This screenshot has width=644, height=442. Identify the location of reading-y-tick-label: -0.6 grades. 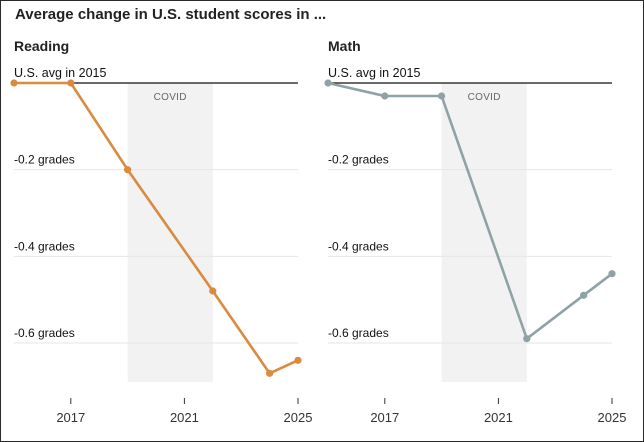
(44, 333).